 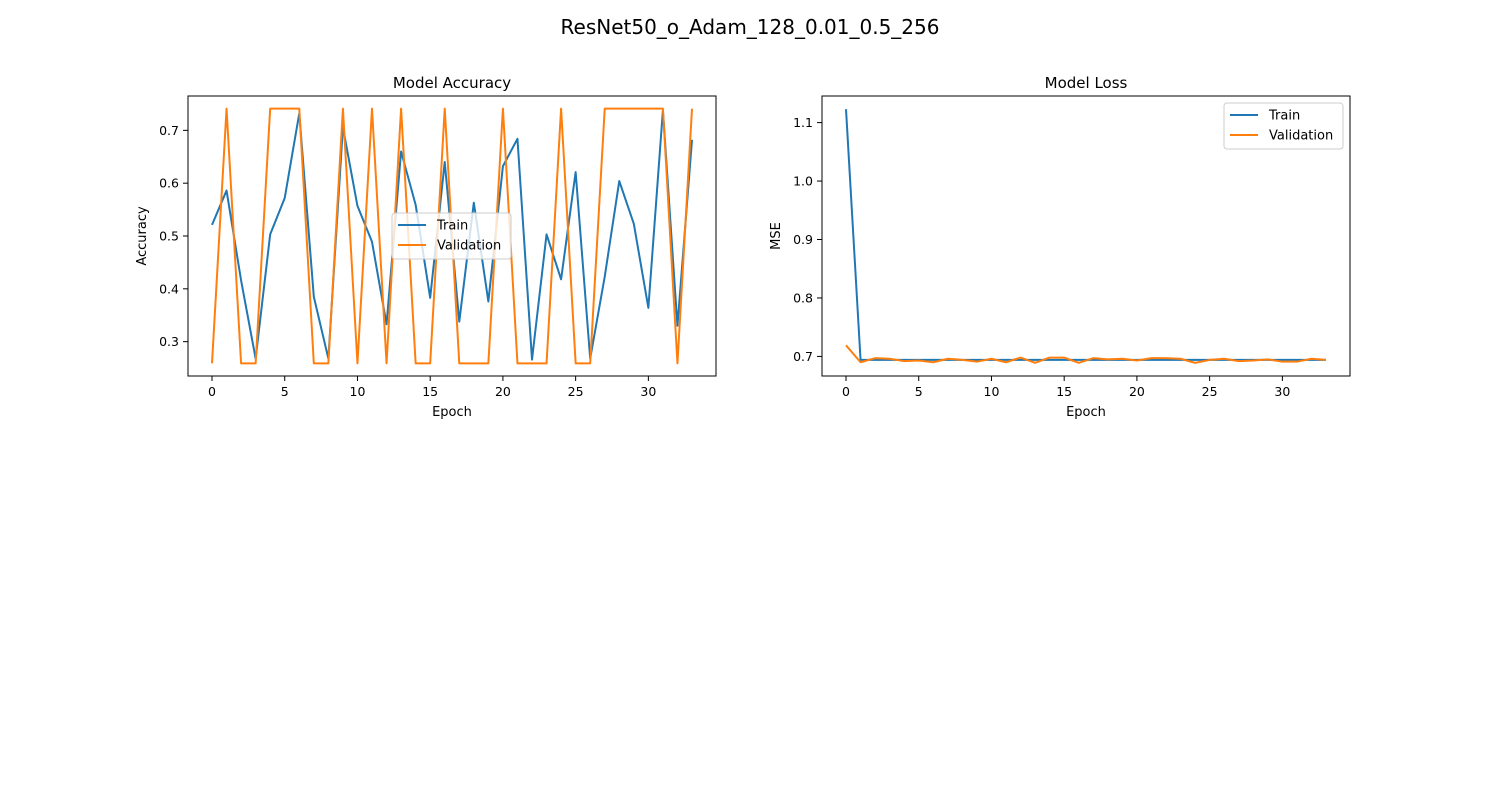 What do you see at coordinates (1086, 83) in the screenshot?
I see `chart-title: Model Loss` at bounding box center [1086, 83].